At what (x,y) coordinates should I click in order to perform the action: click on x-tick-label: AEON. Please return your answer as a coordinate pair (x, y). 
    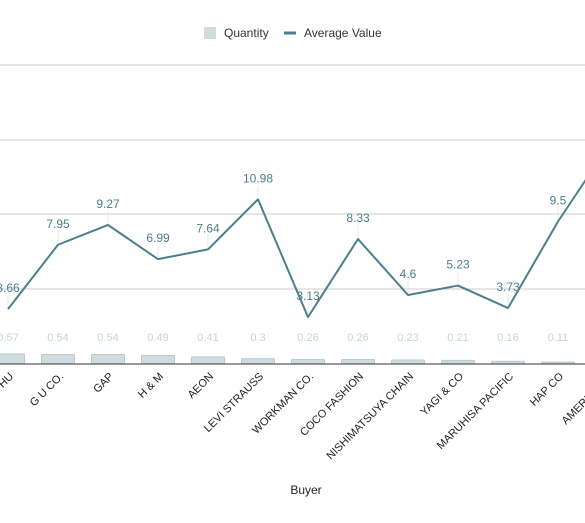
    Looking at the image, I should click on (201, 386).